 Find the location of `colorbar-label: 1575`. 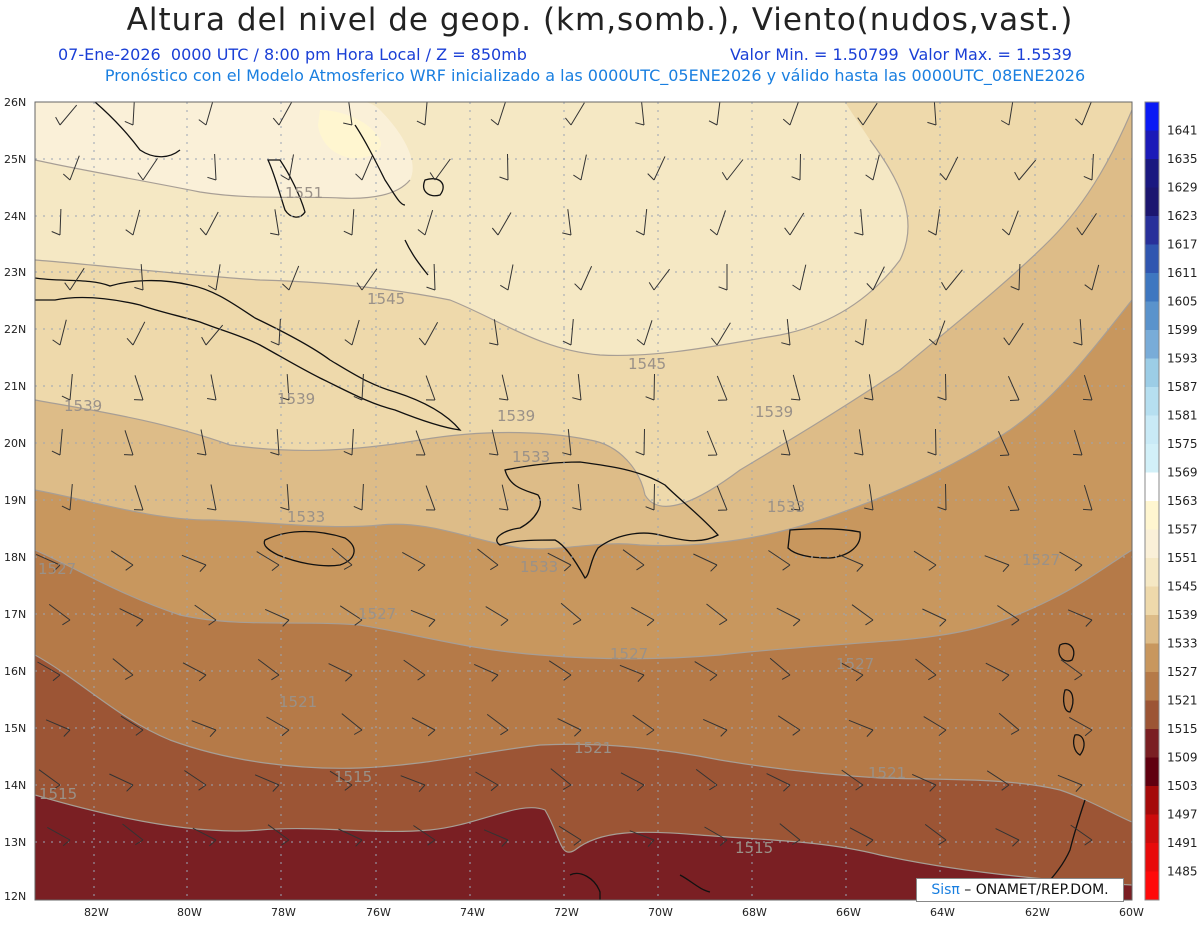

colorbar-label: 1575 is located at coordinates (1182, 444).